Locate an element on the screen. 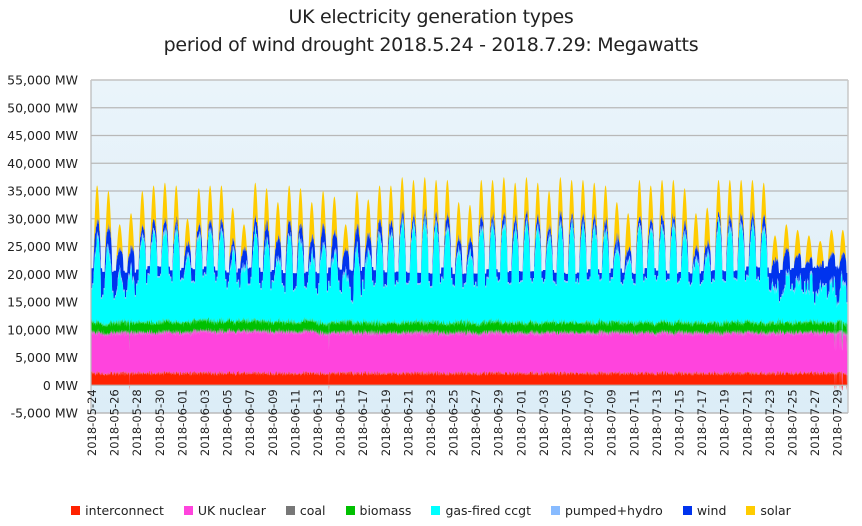 The image size is (862, 526). y-tick-label: 30,000 MW is located at coordinates (42, 218).